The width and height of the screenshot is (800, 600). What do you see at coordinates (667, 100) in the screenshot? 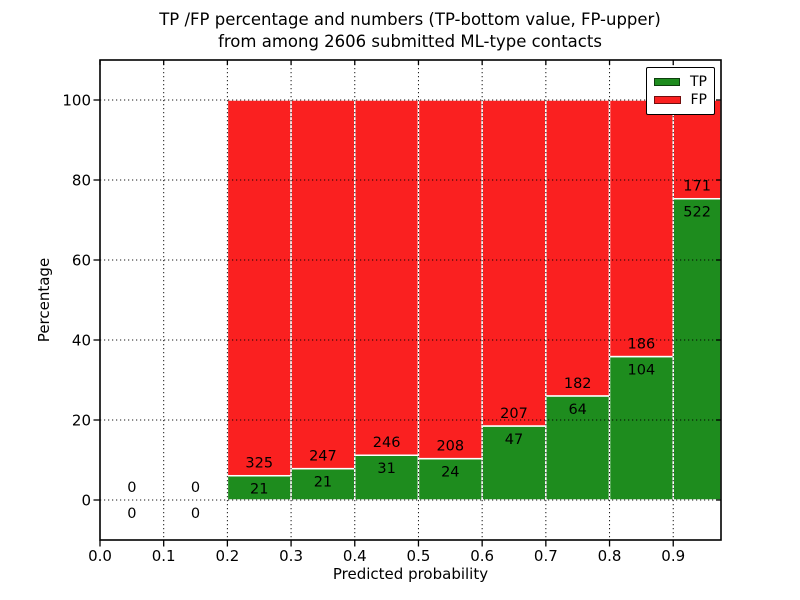
I see `fp-color-swatch` at bounding box center [667, 100].